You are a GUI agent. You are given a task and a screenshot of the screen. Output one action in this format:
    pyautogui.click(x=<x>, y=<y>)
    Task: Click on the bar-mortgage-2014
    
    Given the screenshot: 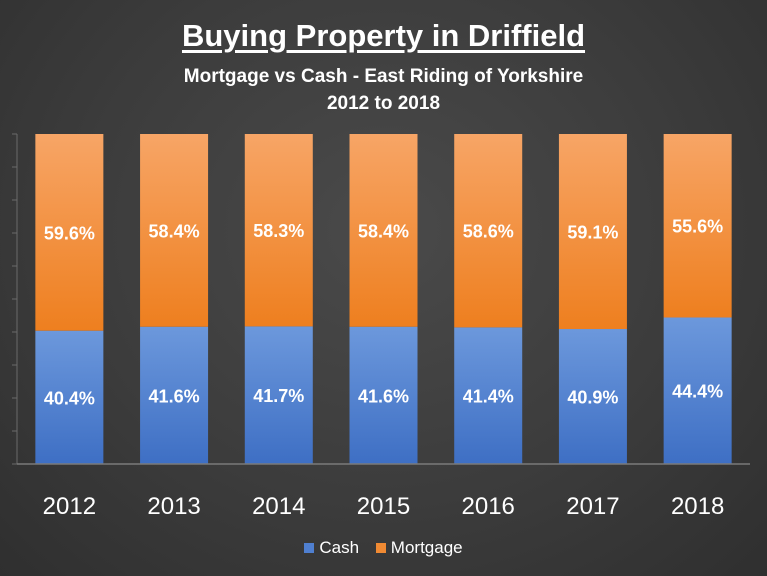 What is the action you would take?
    pyautogui.click(x=278, y=230)
    